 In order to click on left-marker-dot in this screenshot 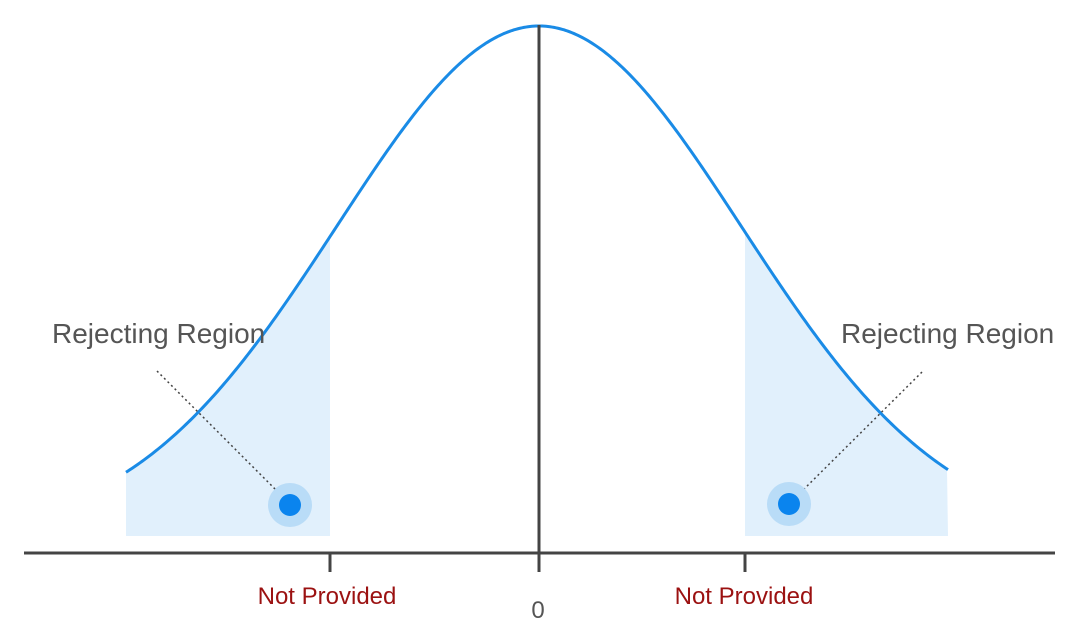, I will do `click(290, 505)`.